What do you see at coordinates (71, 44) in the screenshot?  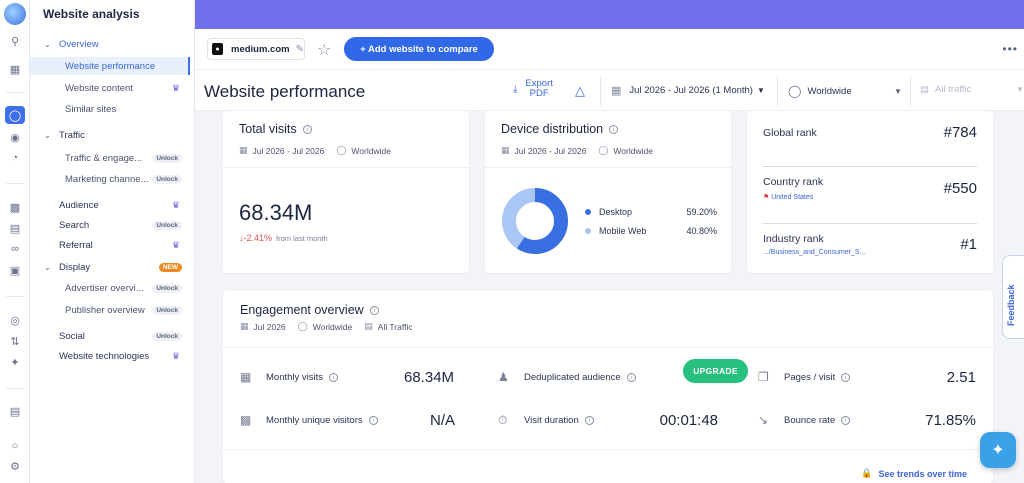 I see `sidebar-item-overview: ⌄ Overview` at bounding box center [71, 44].